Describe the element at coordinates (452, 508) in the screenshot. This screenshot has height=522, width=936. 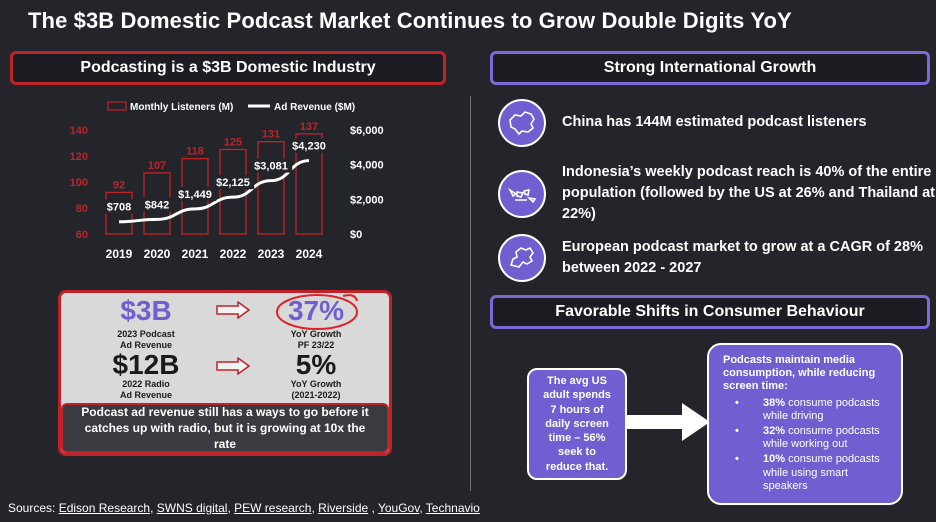
I see `source-link: Technavio` at that location.